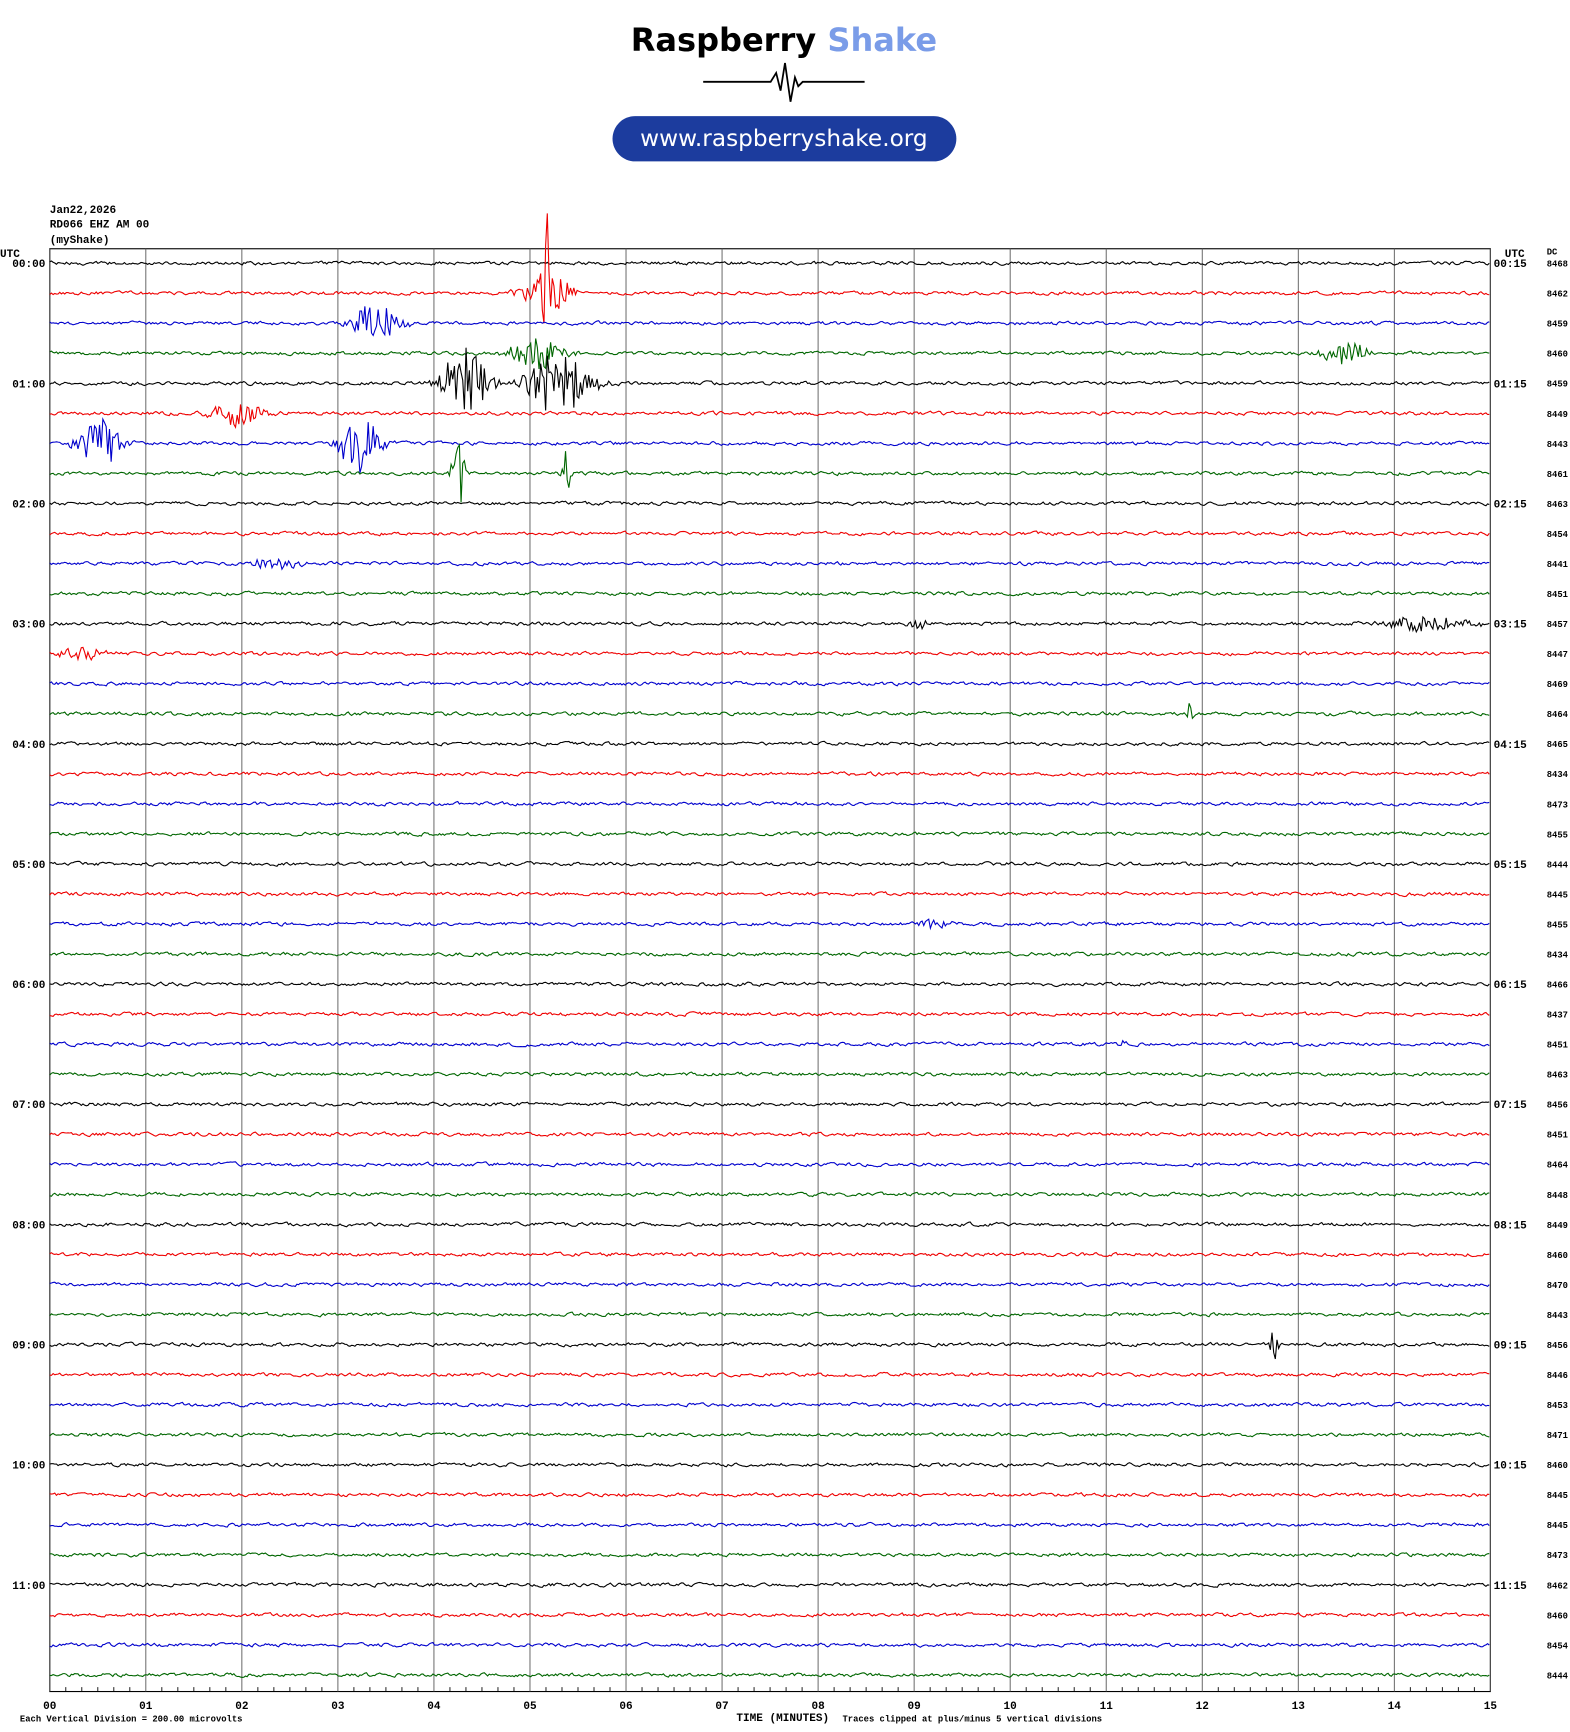 This screenshot has width=1570, height=1732. Describe the element at coordinates (146, 1707) in the screenshot. I see `x-tick-label: 01` at that location.